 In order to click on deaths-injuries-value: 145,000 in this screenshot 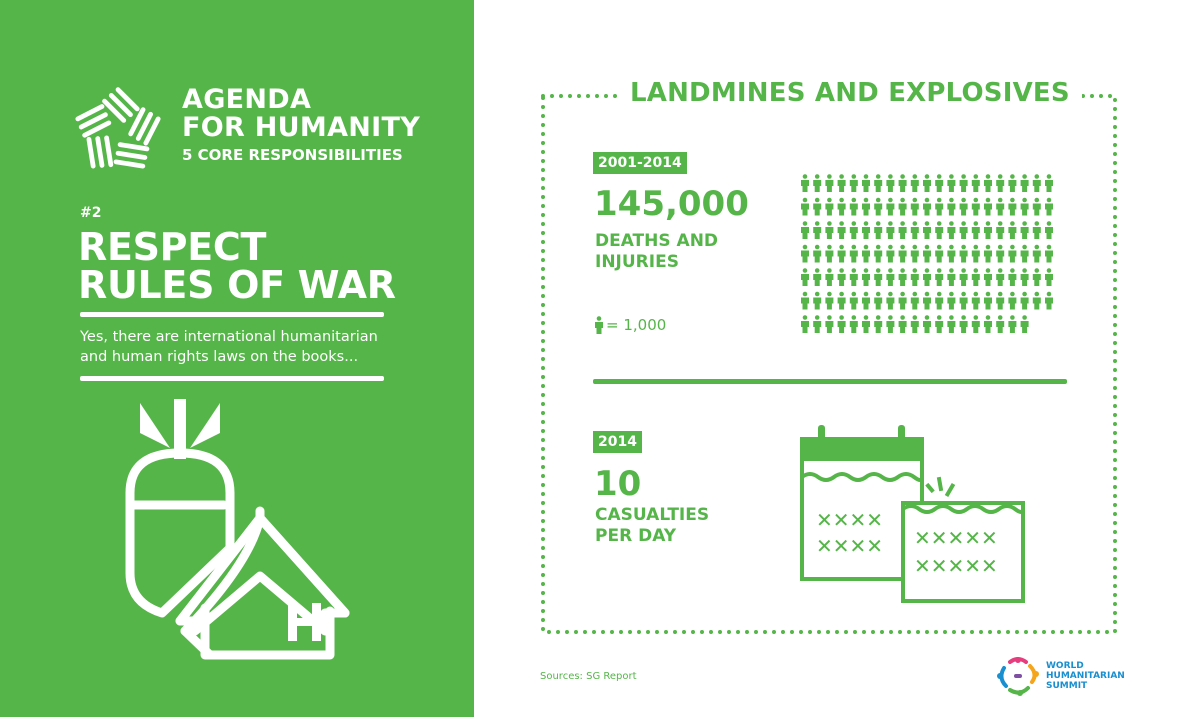, I will do `click(671, 204)`.